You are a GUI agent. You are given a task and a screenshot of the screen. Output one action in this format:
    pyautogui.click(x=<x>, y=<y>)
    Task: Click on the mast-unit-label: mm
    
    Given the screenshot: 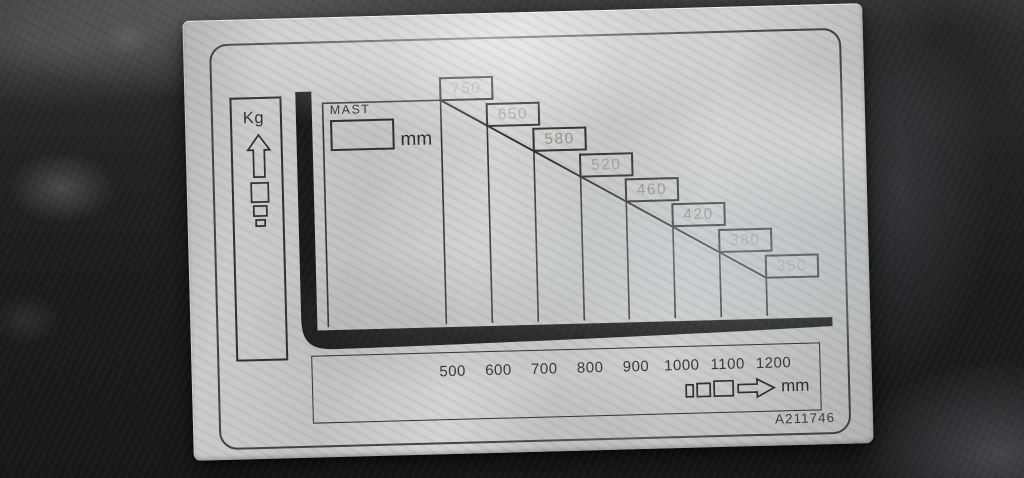 What is the action you would take?
    pyautogui.click(x=416, y=139)
    